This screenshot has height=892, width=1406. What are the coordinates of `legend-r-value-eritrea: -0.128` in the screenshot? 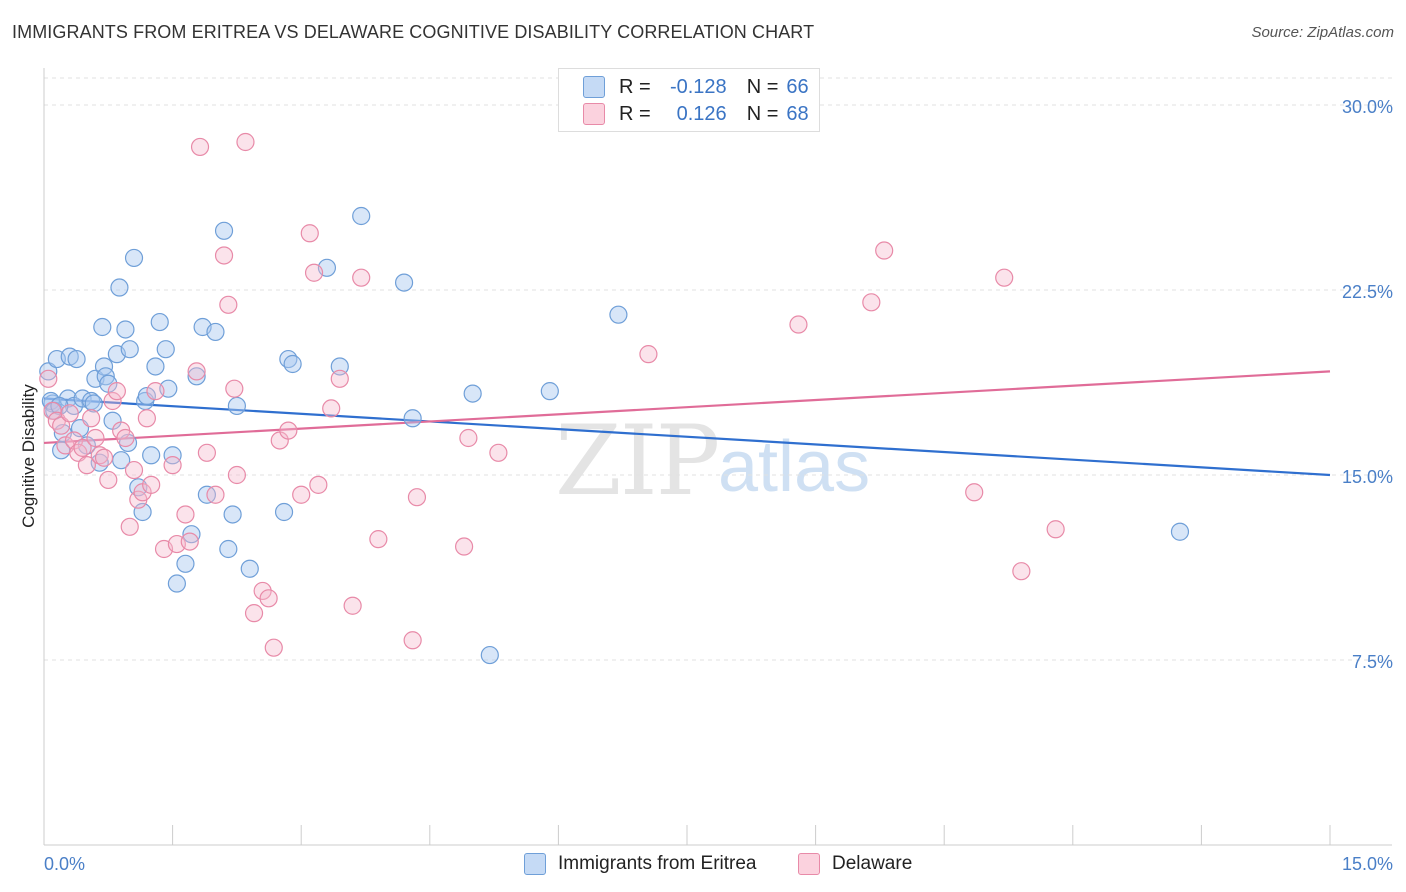 It's located at (698, 86).